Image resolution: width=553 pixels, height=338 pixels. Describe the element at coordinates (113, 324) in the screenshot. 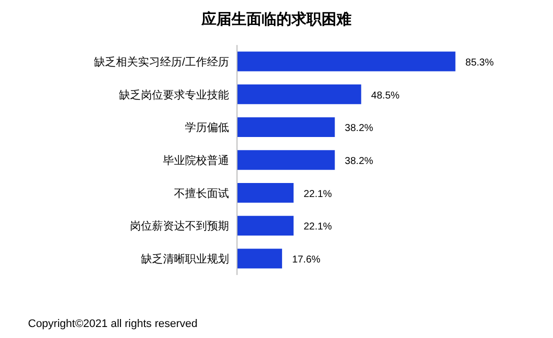

I see `text: Copyright©2021 all rights reserved` at that location.